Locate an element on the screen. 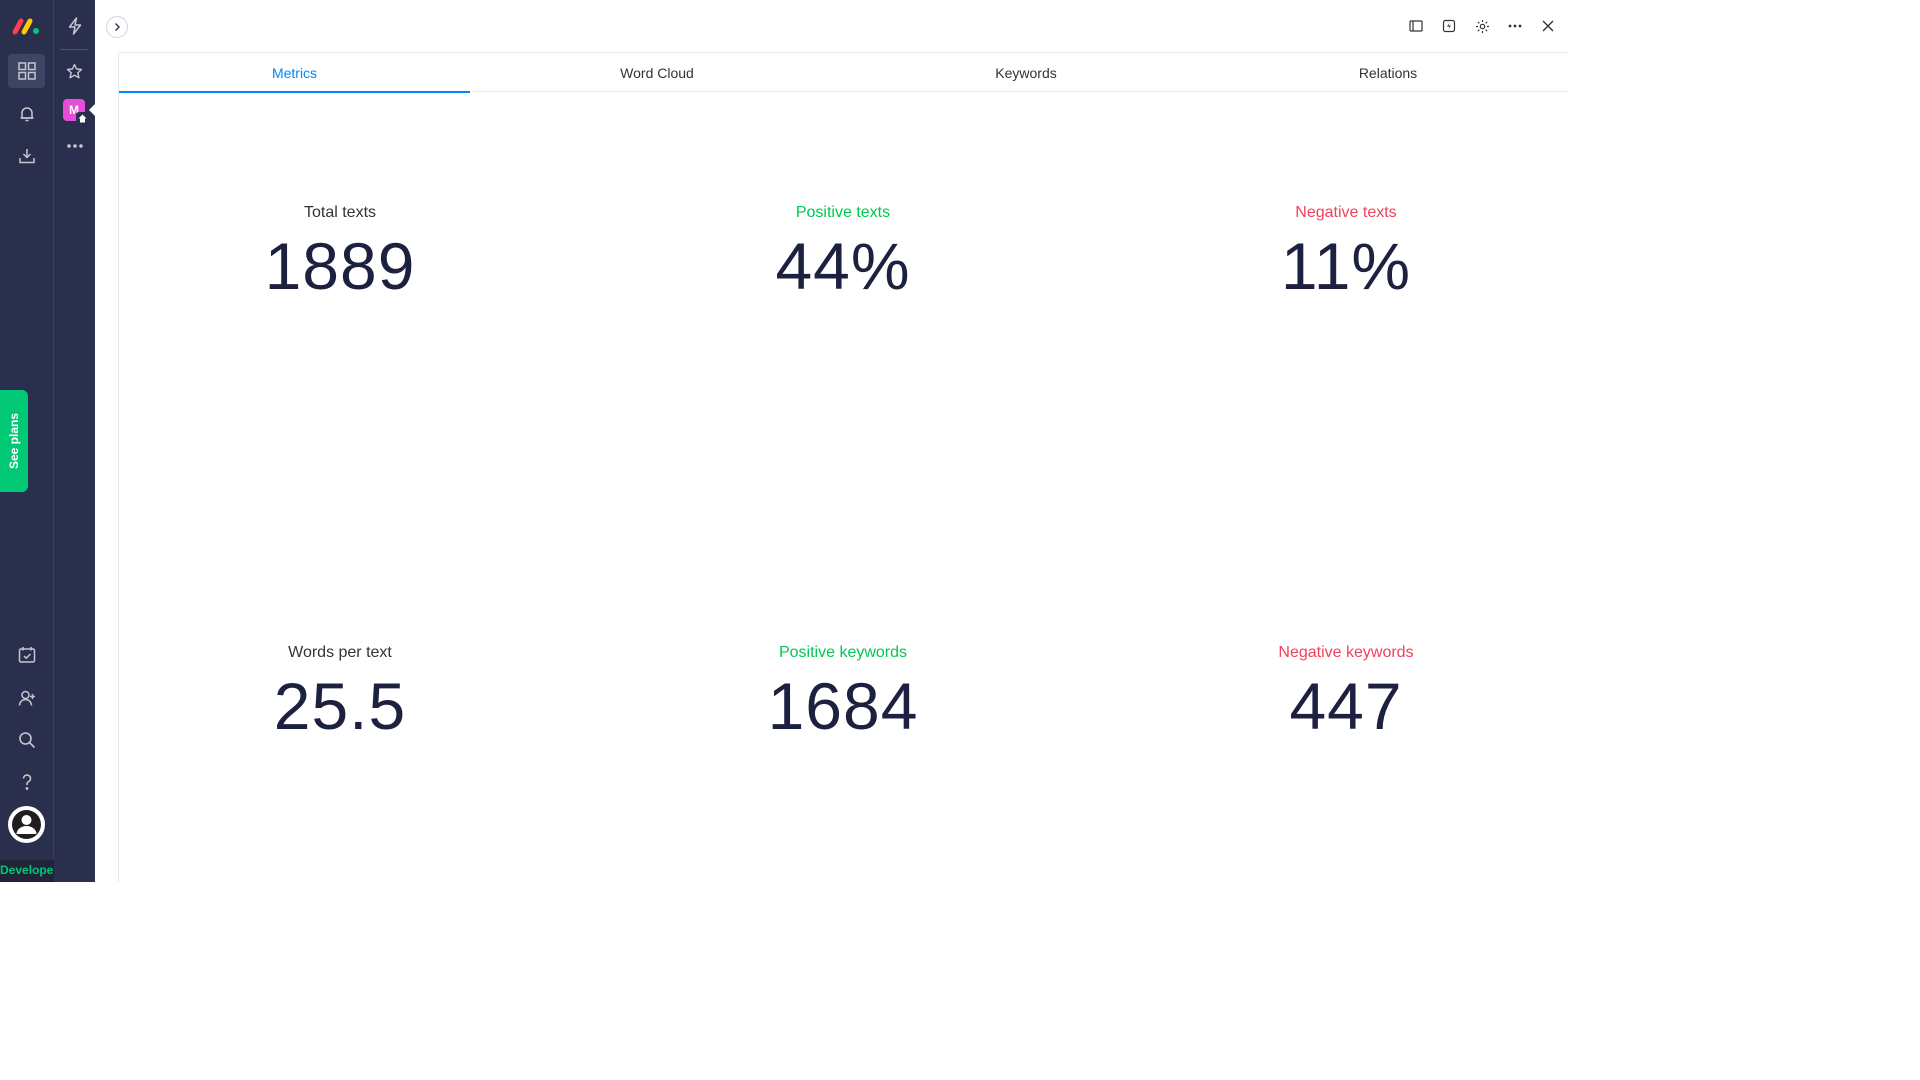 The height and width of the screenshot is (1080, 1920). inbox-download-icon is located at coordinates (26, 156).